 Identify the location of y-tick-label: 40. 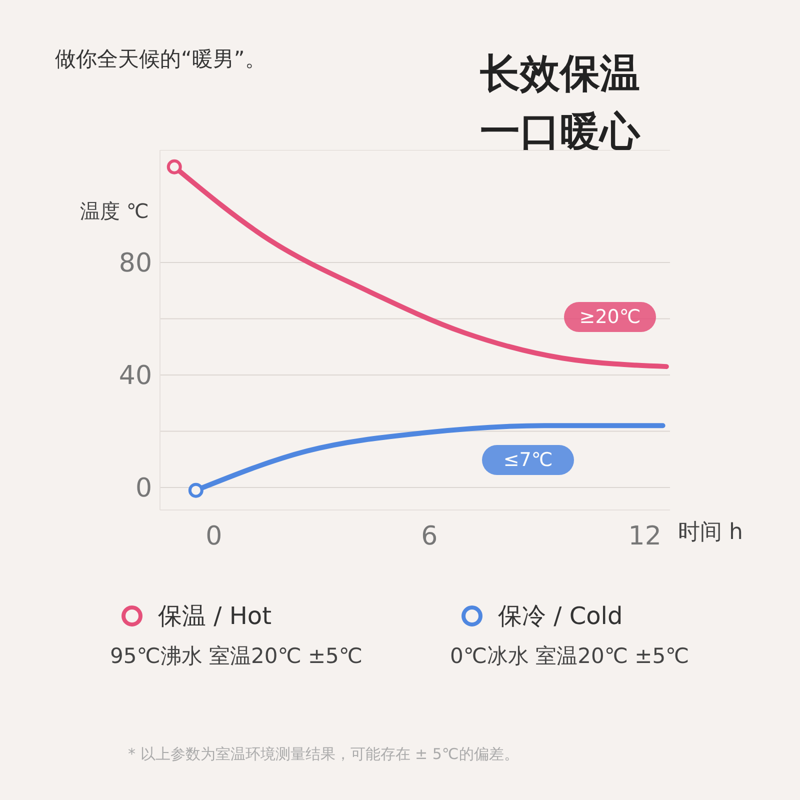
(135, 376).